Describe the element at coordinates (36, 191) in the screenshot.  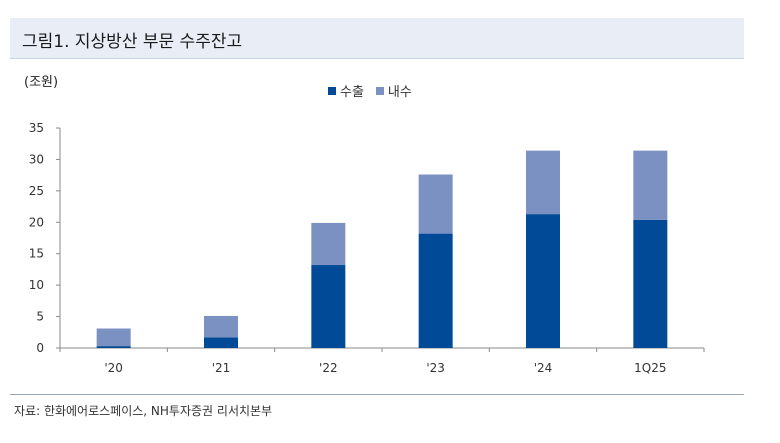
I see `y-tick-label: 25` at that location.